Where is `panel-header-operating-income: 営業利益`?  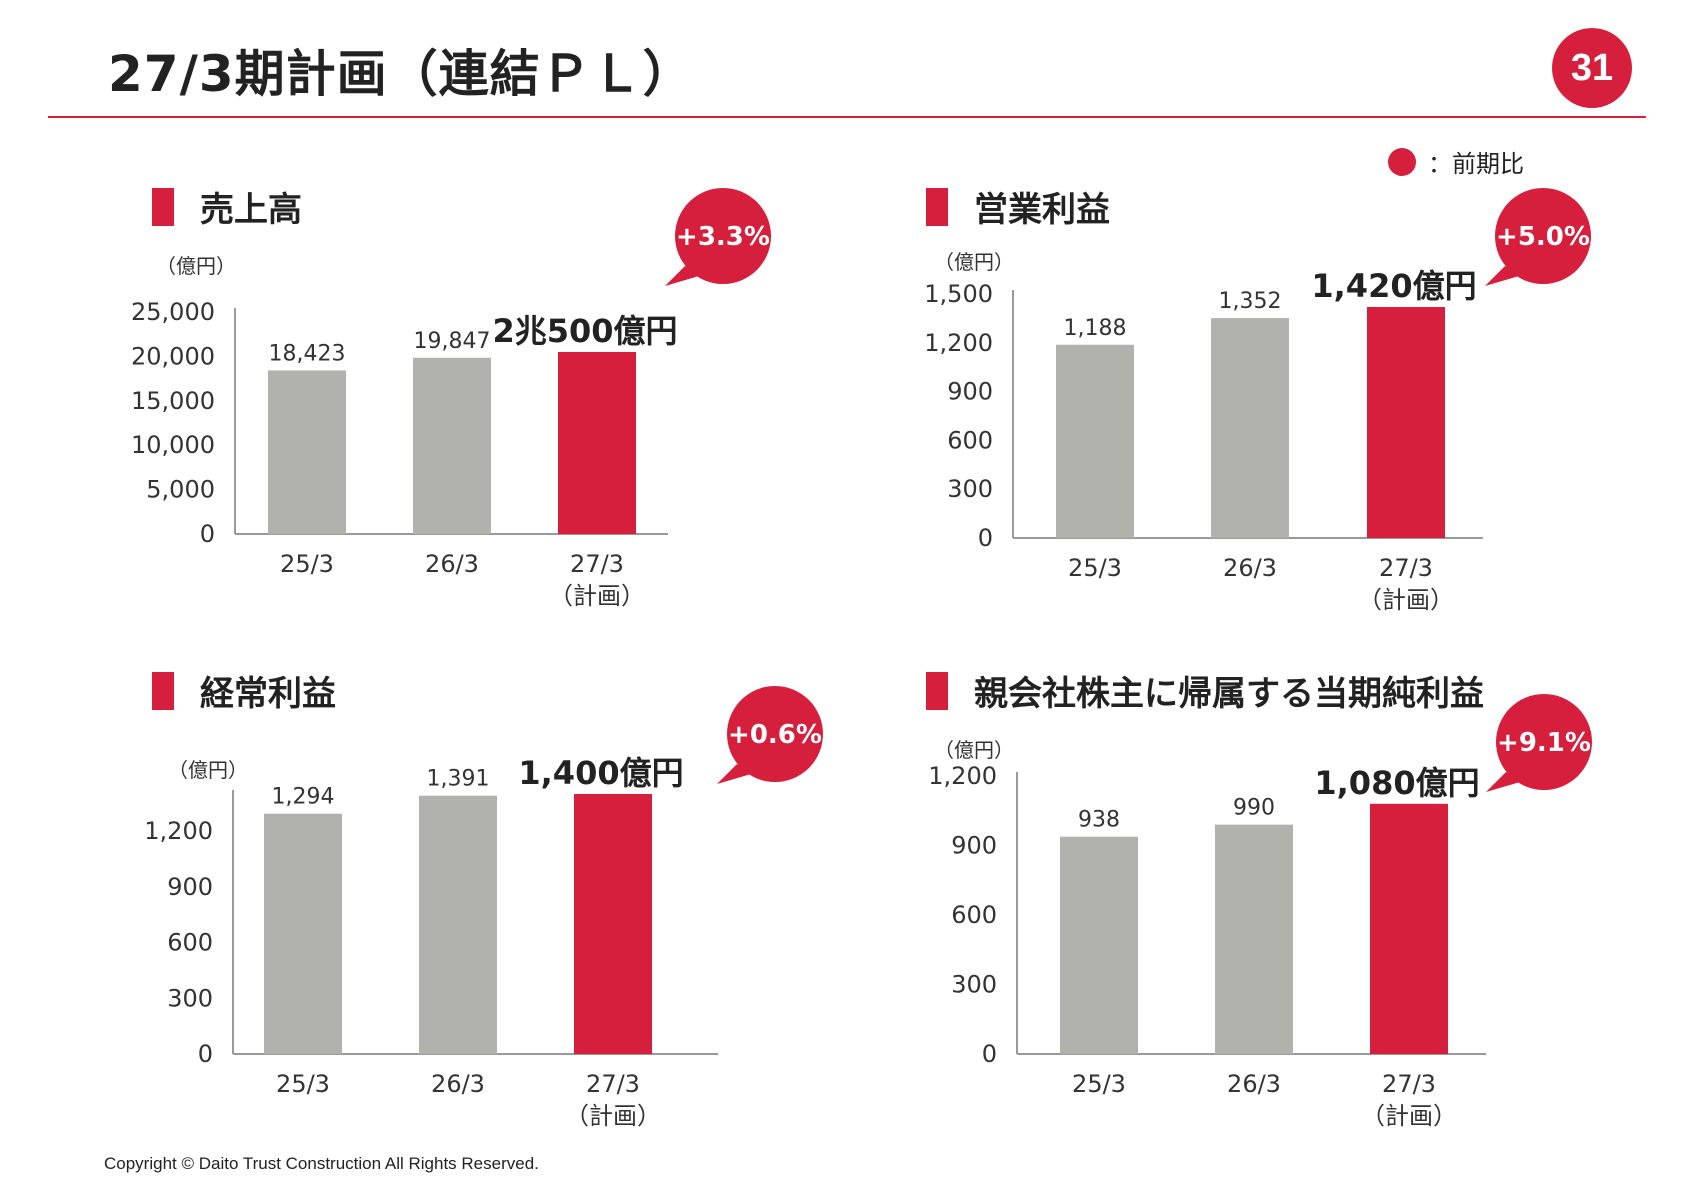 panel-header-operating-income: 営業利益 is located at coordinates (1018, 206).